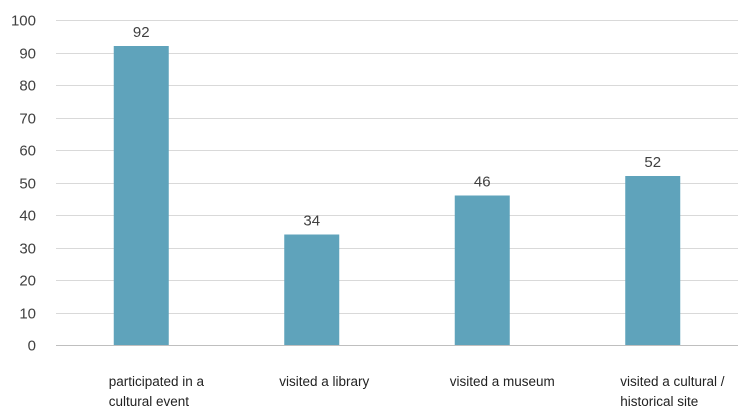 Image resolution: width=746 pixels, height=410 pixels. I want to click on y-tick-label: 40, so click(27, 216).